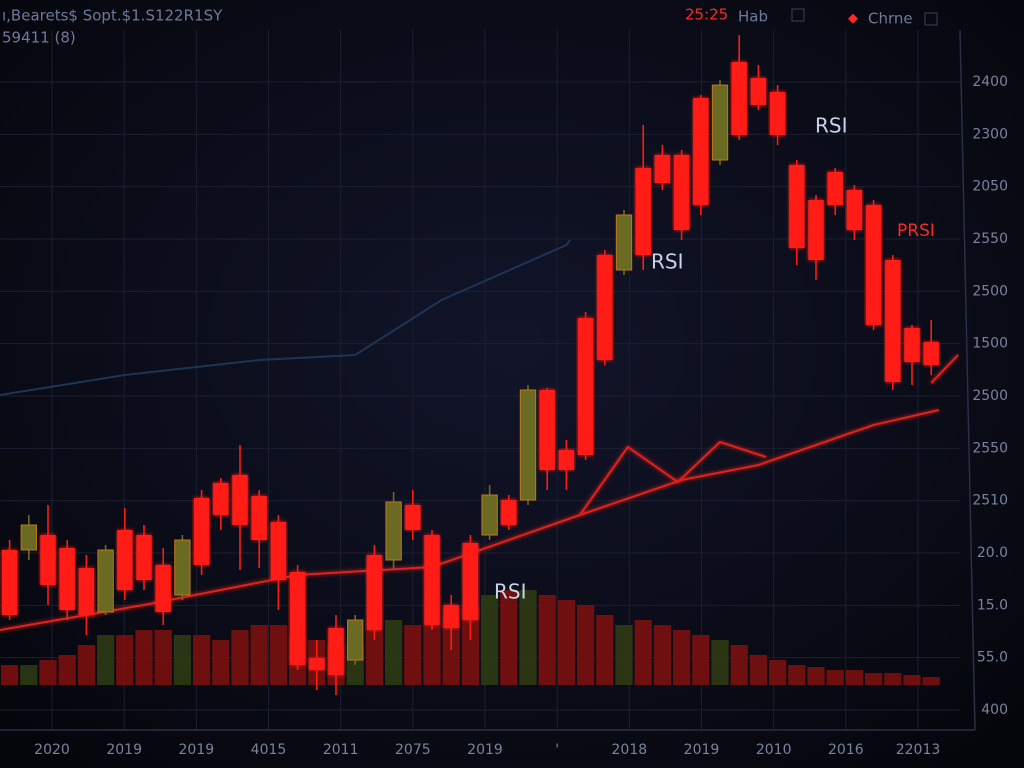 This screenshot has height=768, width=1024. What do you see at coordinates (916, 231) in the screenshot?
I see `annotation: PRSI` at bounding box center [916, 231].